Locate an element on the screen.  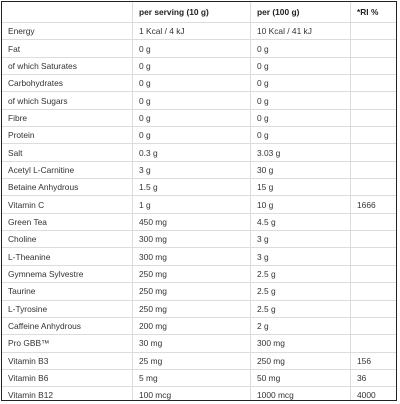
per-serving-value: 1.5 g is located at coordinates (191, 187).